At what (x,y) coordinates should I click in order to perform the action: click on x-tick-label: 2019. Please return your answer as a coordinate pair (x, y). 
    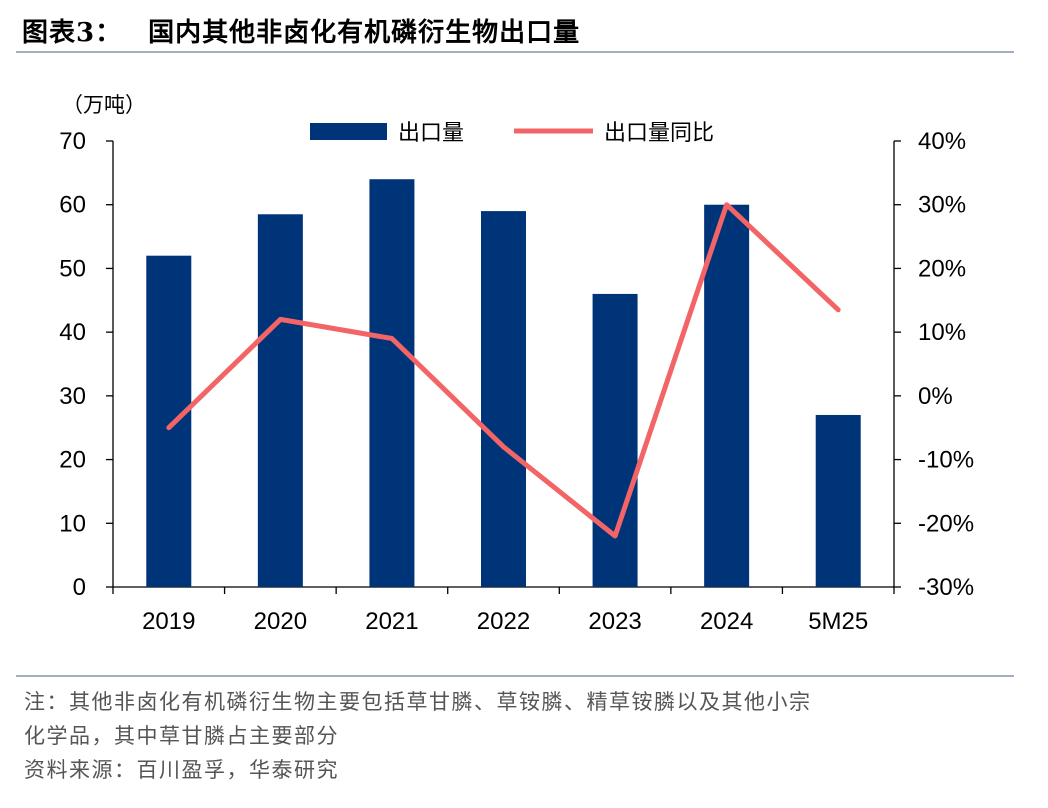
    Looking at the image, I should click on (168, 621).